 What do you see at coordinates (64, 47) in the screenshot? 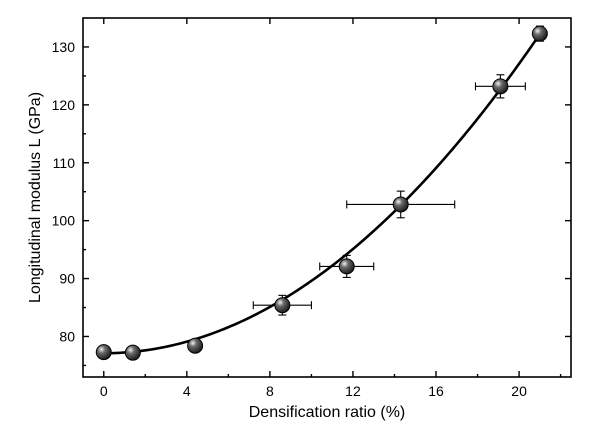
I see `y-tick-label: 130` at bounding box center [64, 47].